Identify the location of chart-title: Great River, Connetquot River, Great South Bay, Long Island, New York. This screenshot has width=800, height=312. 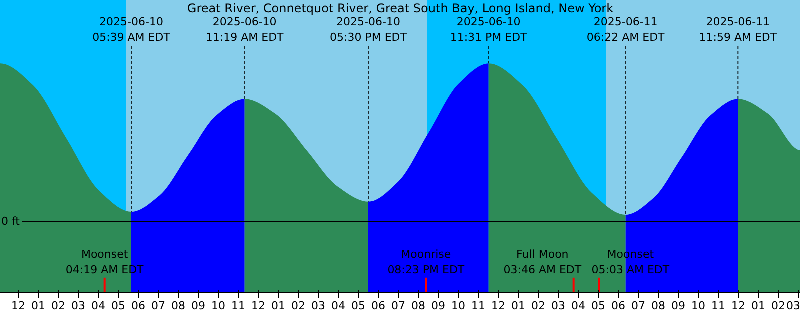
(400, 9).